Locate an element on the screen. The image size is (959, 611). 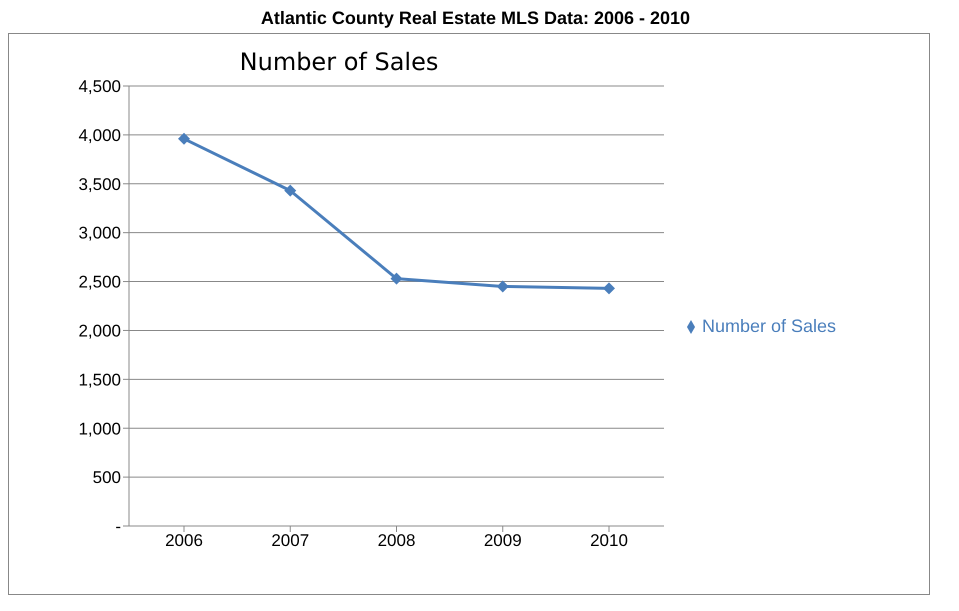
x-tick-label: 2008 is located at coordinates (397, 540).